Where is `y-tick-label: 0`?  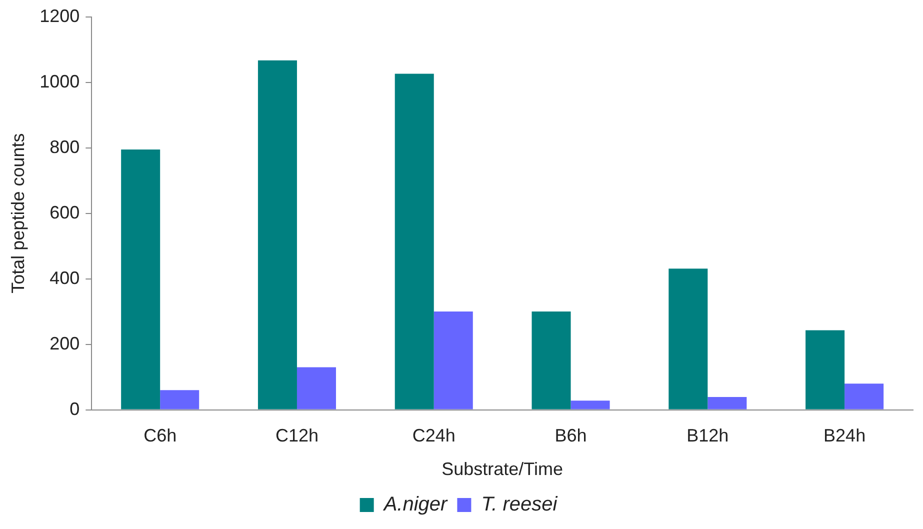
y-tick-label: 0 is located at coordinates (75, 408).